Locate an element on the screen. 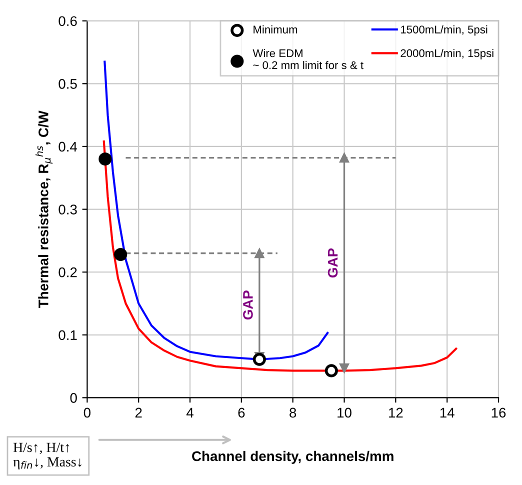 Image resolution: width=522 pixels, height=485 pixels. x-tick-label: 4 is located at coordinates (190, 413).